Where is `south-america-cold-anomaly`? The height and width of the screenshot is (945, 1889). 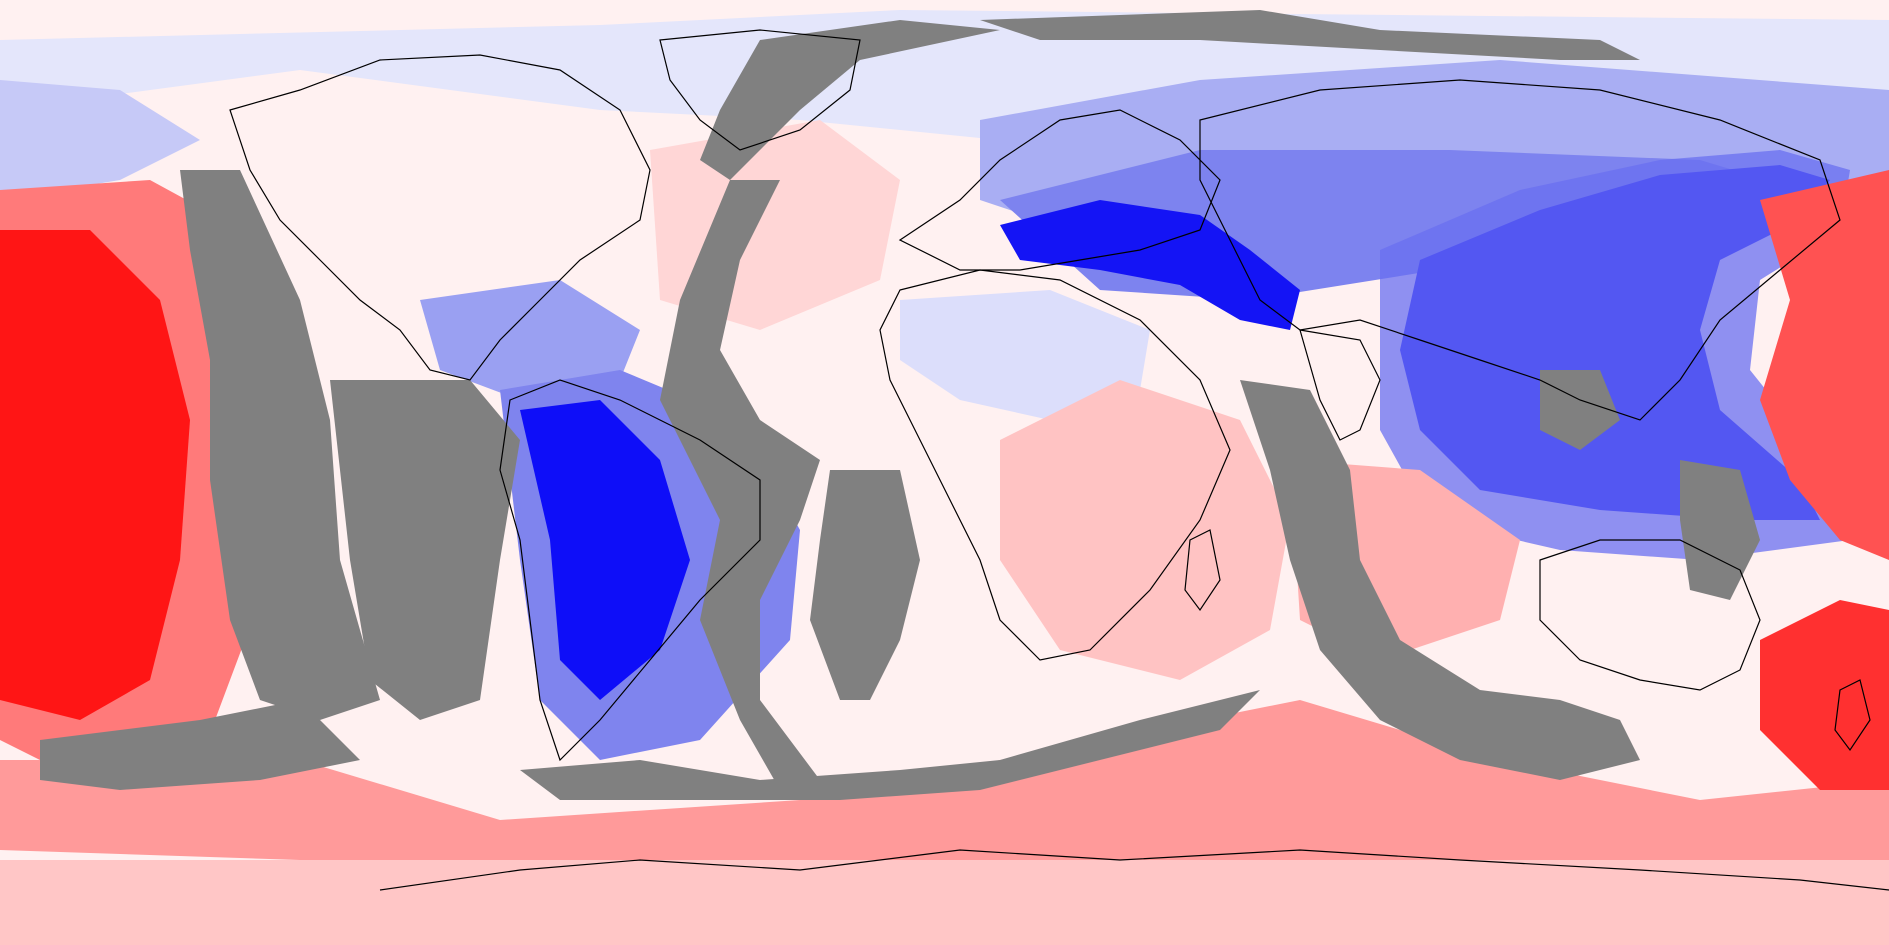 south-america-cold-anomaly is located at coordinates (605, 550).